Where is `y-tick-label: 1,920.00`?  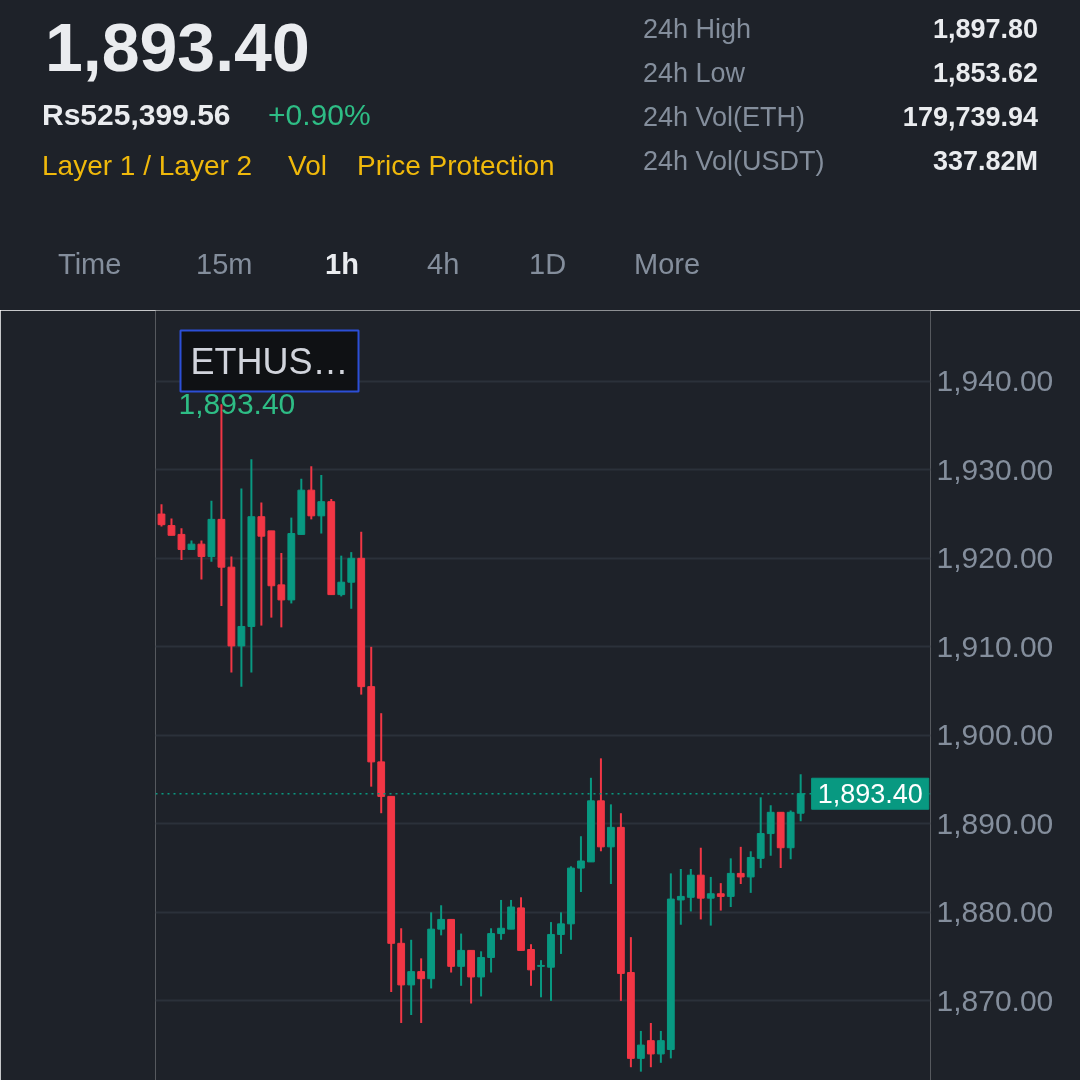
y-tick-label: 1,920.00 is located at coordinates (995, 558).